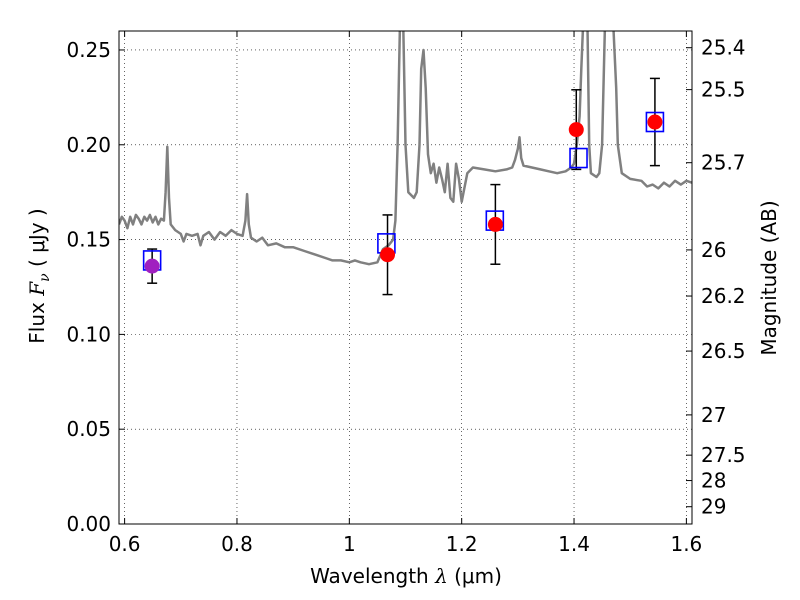 The height and width of the screenshot is (600, 800). What do you see at coordinates (723, 163) in the screenshot?
I see `mag-tick-label: 25.7` at bounding box center [723, 163].